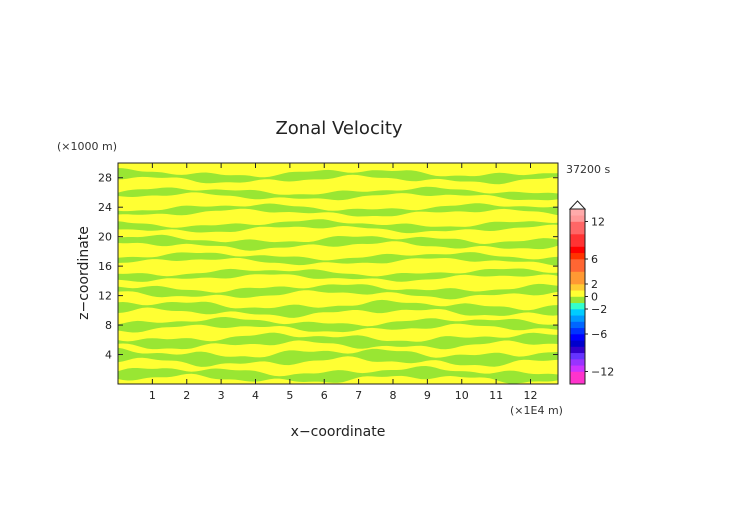 The width and height of the screenshot is (752, 532). What do you see at coordinates (588, 169) in the screenshot?
I see `time-label: 37200 s` at bounding box center [588, 169].